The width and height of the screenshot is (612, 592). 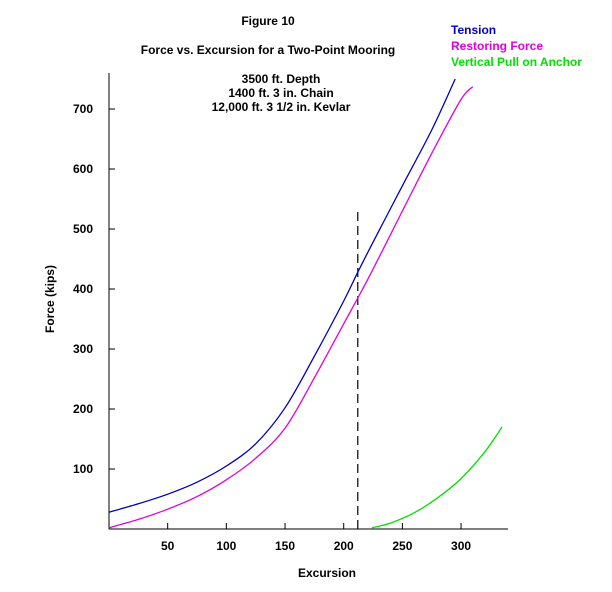 I want to click on x-tick-label: 150, so click(x=285, y=546).